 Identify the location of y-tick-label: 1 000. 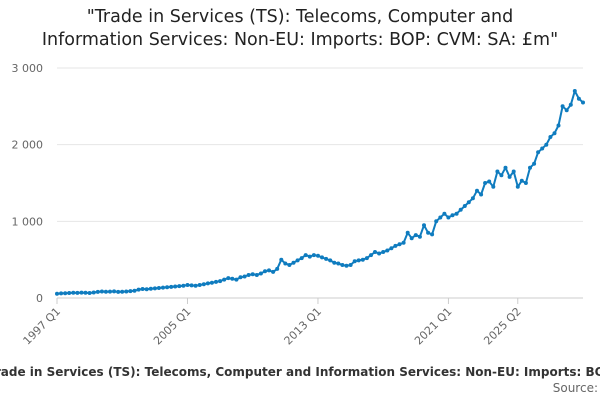
(28, 221).